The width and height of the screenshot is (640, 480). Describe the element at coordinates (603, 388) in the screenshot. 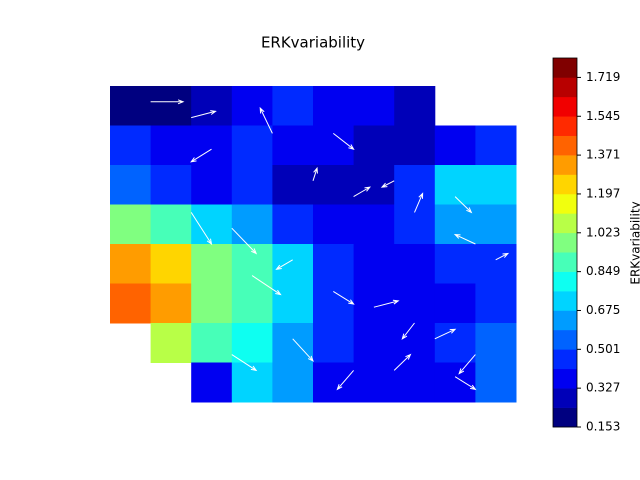

I see `colorbar-tick-label: 0.327` at that location.